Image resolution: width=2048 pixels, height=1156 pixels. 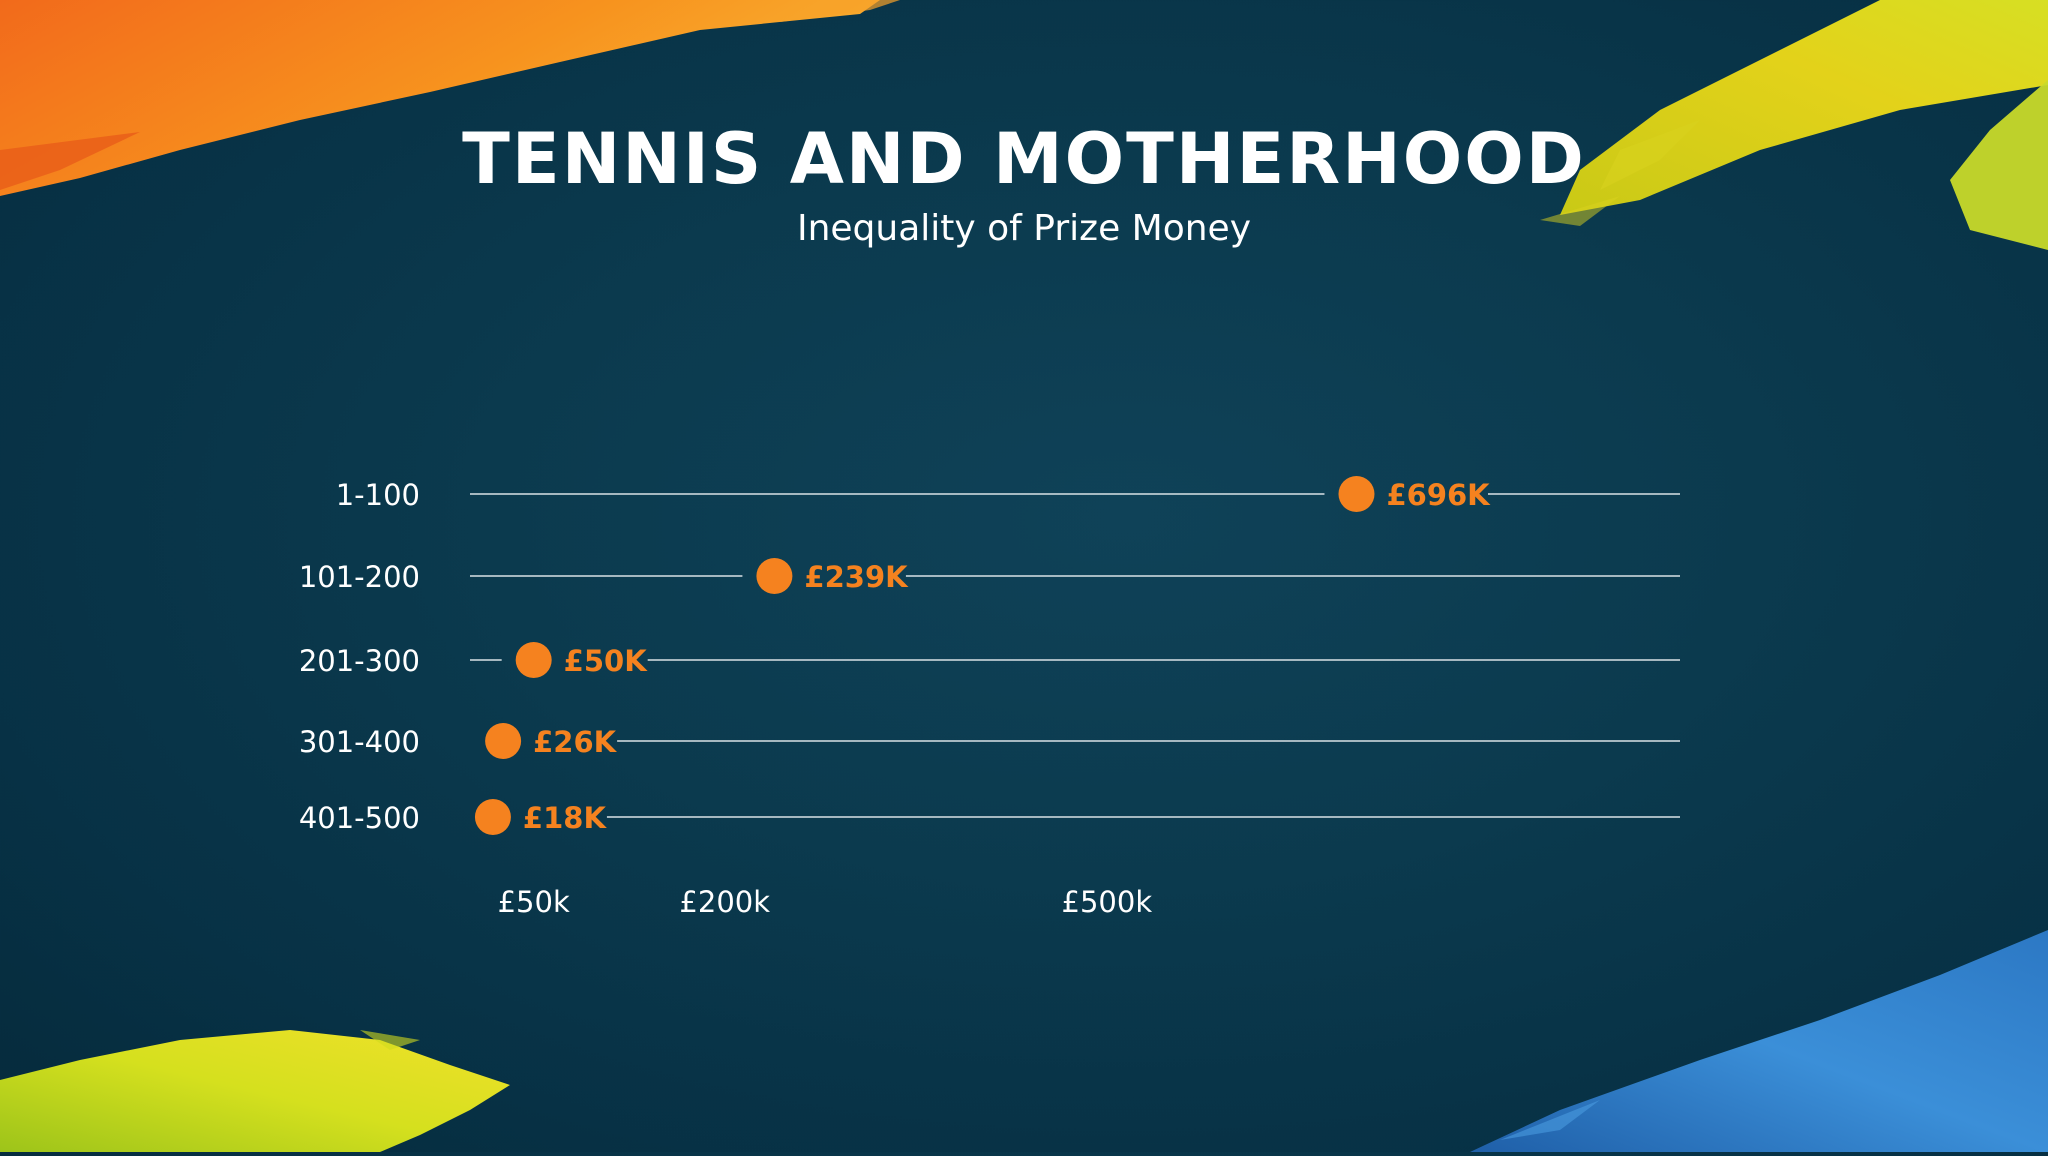 What do you see at coordinates (255, 1091) in the screenshot?
I see `green-brush-stroke` at bounding box center [255, 1091].